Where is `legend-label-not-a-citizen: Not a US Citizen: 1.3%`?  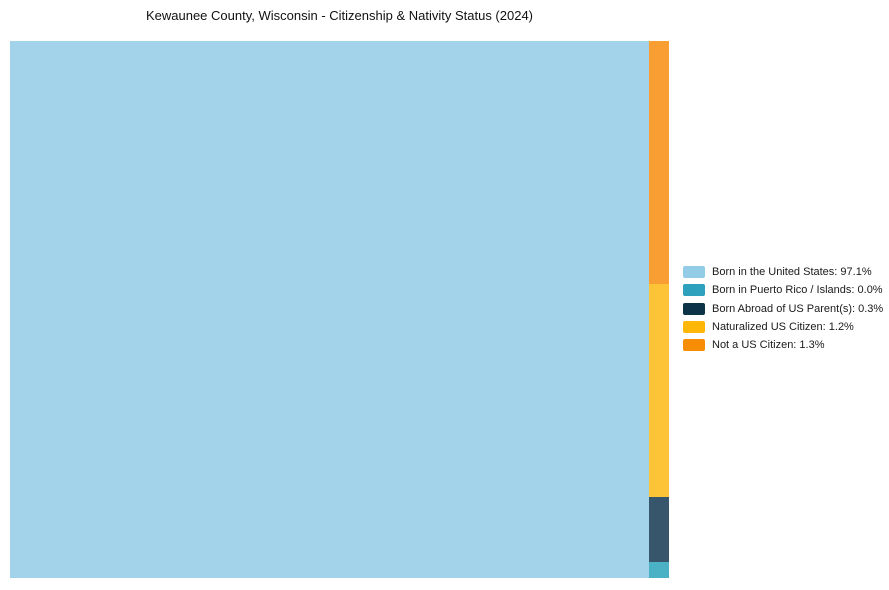
legend-label-not-a-citizen: Not a US Citizen: 1.3% is located at coordinates (768, 345).